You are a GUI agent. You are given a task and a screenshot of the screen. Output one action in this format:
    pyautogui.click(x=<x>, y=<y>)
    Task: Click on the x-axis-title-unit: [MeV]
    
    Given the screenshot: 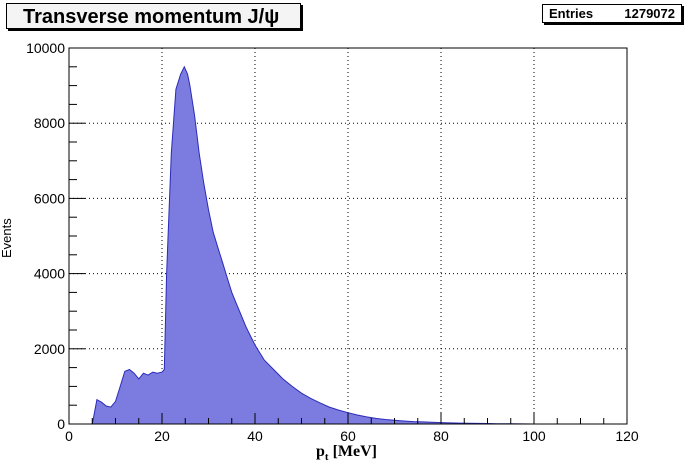 What is the action you would take?
    pyautogui.click(x=355, y=451)
    